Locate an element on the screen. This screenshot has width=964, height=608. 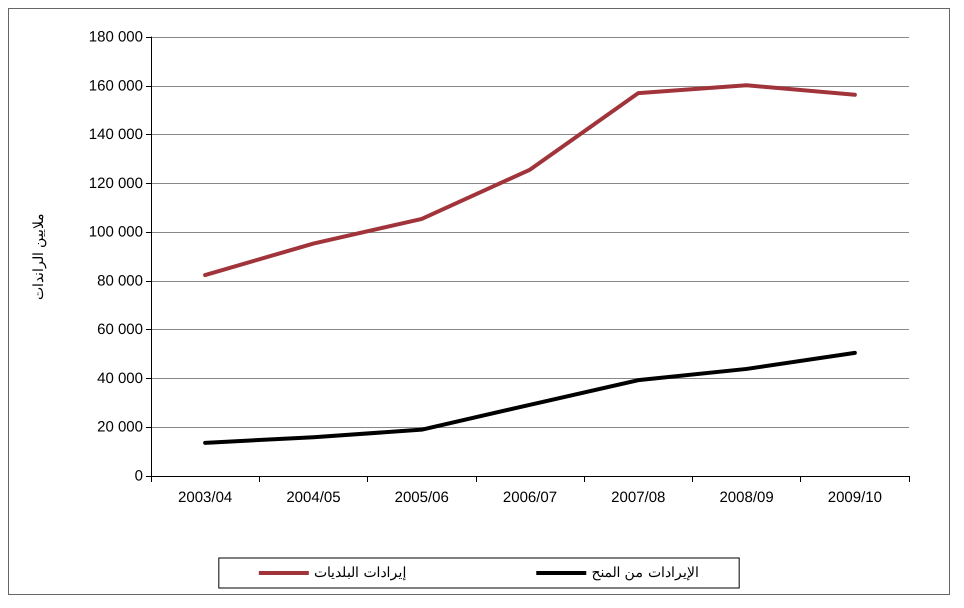
legend-label: الإيرادات من المنح is located at coordinates (645, 573).